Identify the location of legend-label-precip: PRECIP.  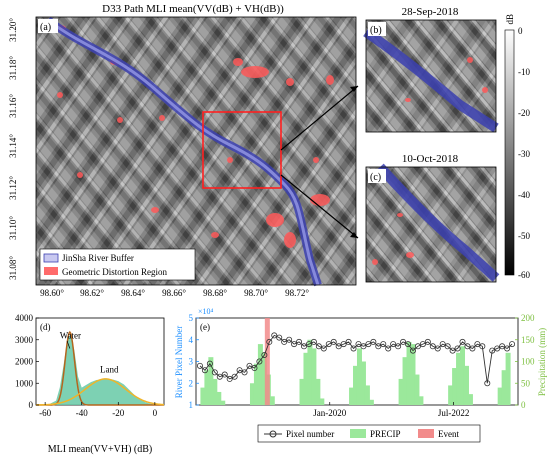
(385, 434).